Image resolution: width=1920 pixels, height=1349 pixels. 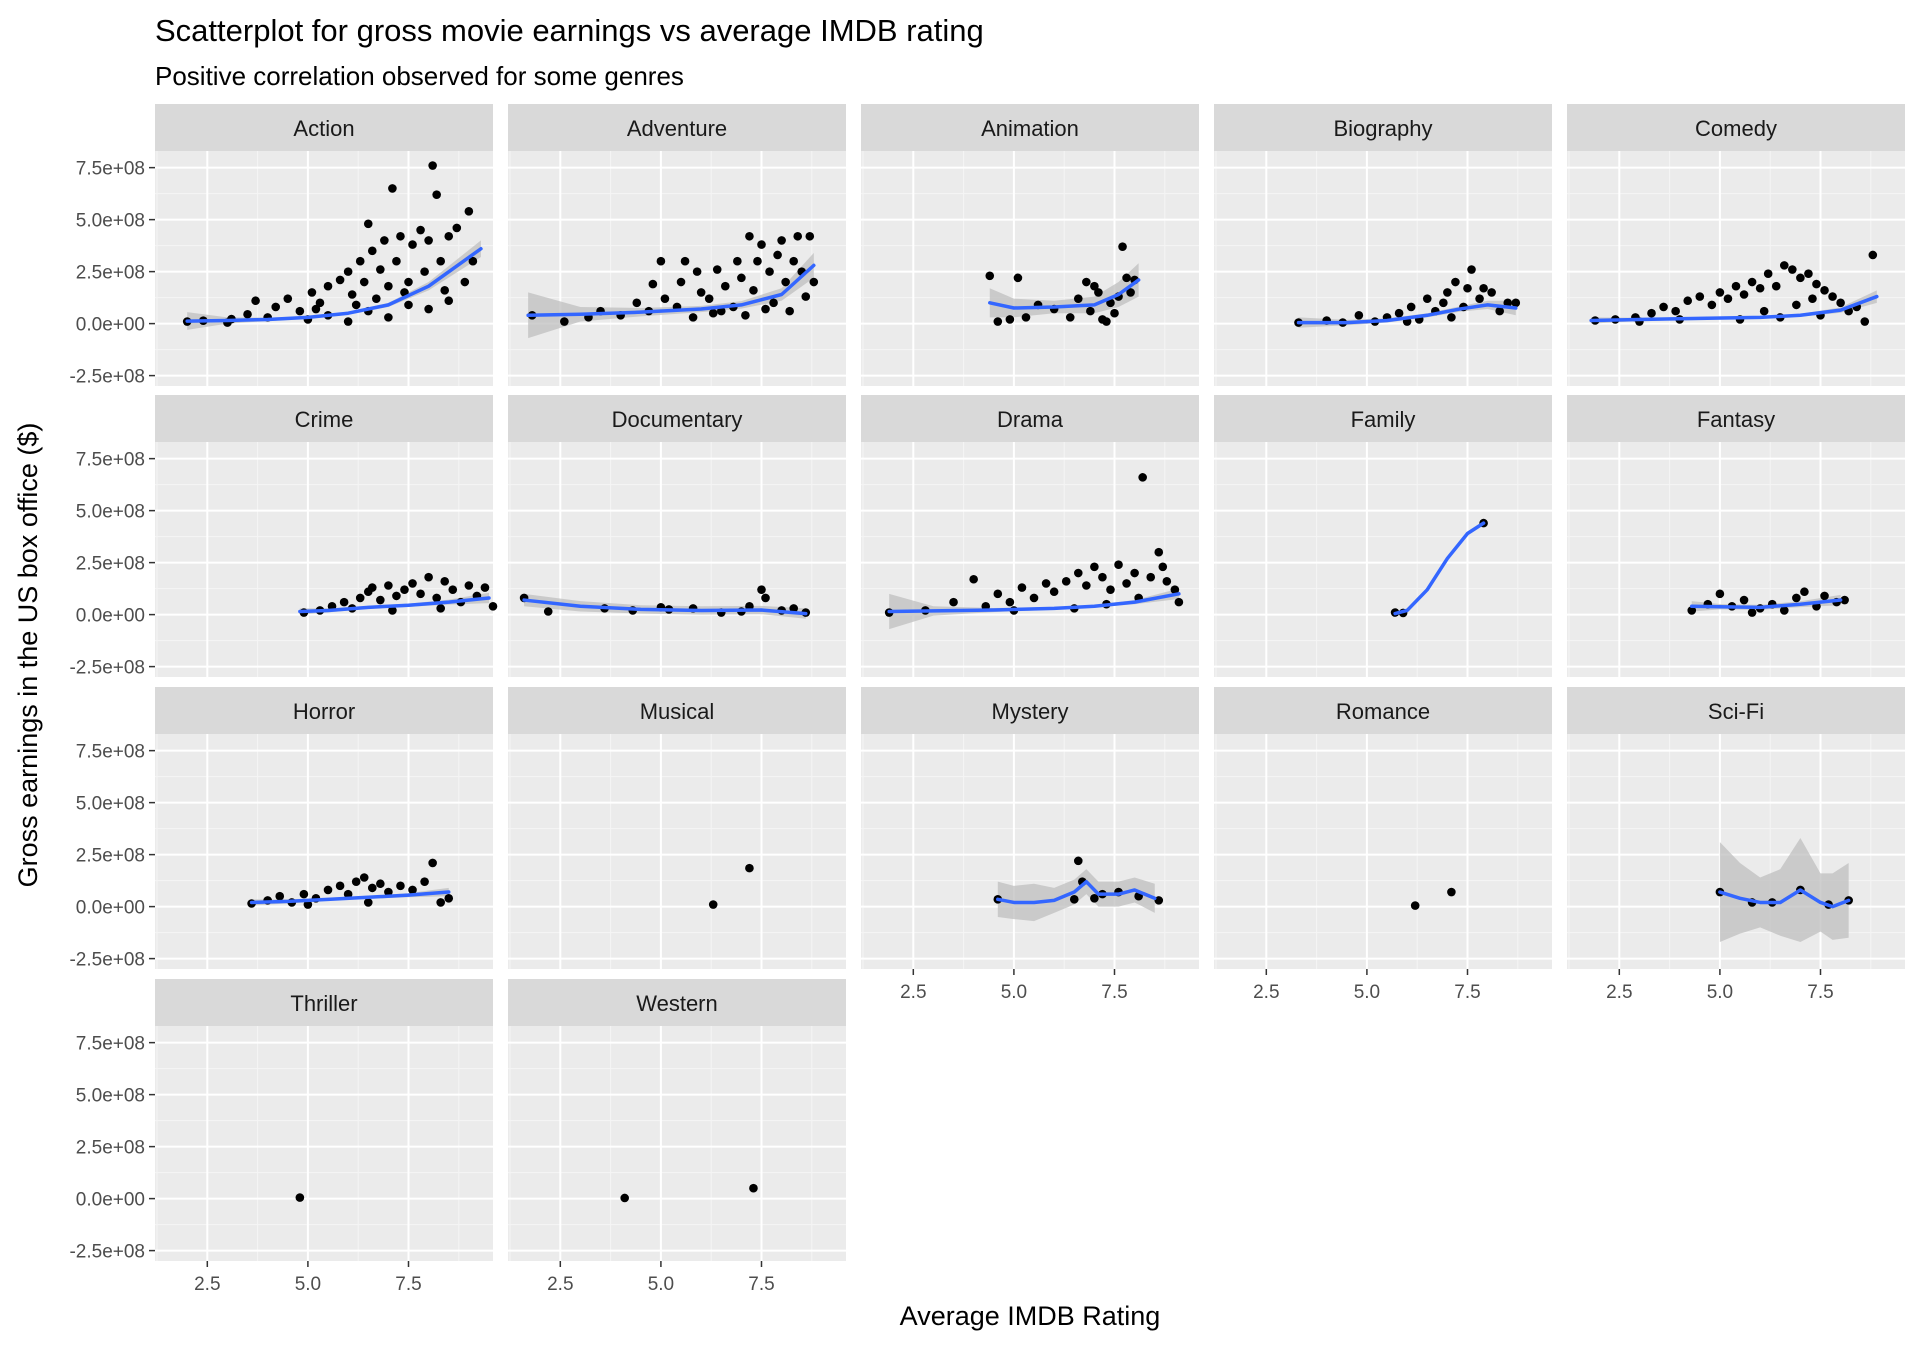 What do you see at coordinates (1030, 845) in the screenshot?
I see `facet-mystery: Mystery 2.5 5.0 7.5` at bounding box center [1030, 845].